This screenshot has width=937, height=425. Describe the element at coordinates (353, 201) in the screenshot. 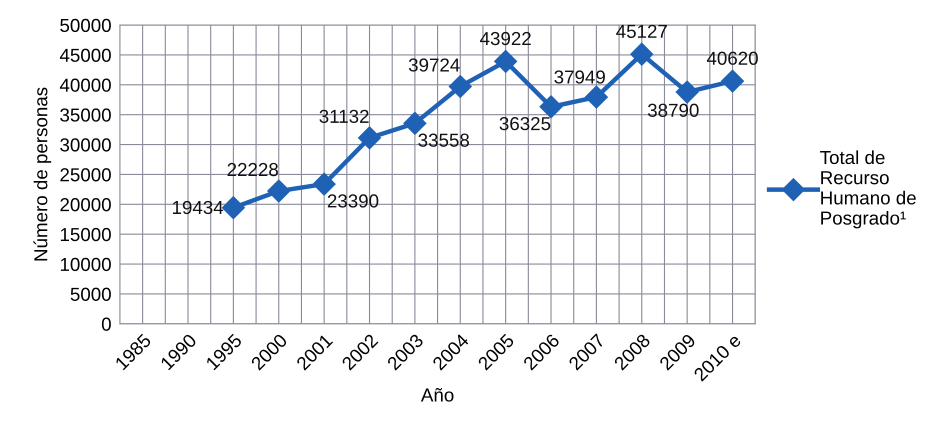

I see `data-label: 23390` at that location.